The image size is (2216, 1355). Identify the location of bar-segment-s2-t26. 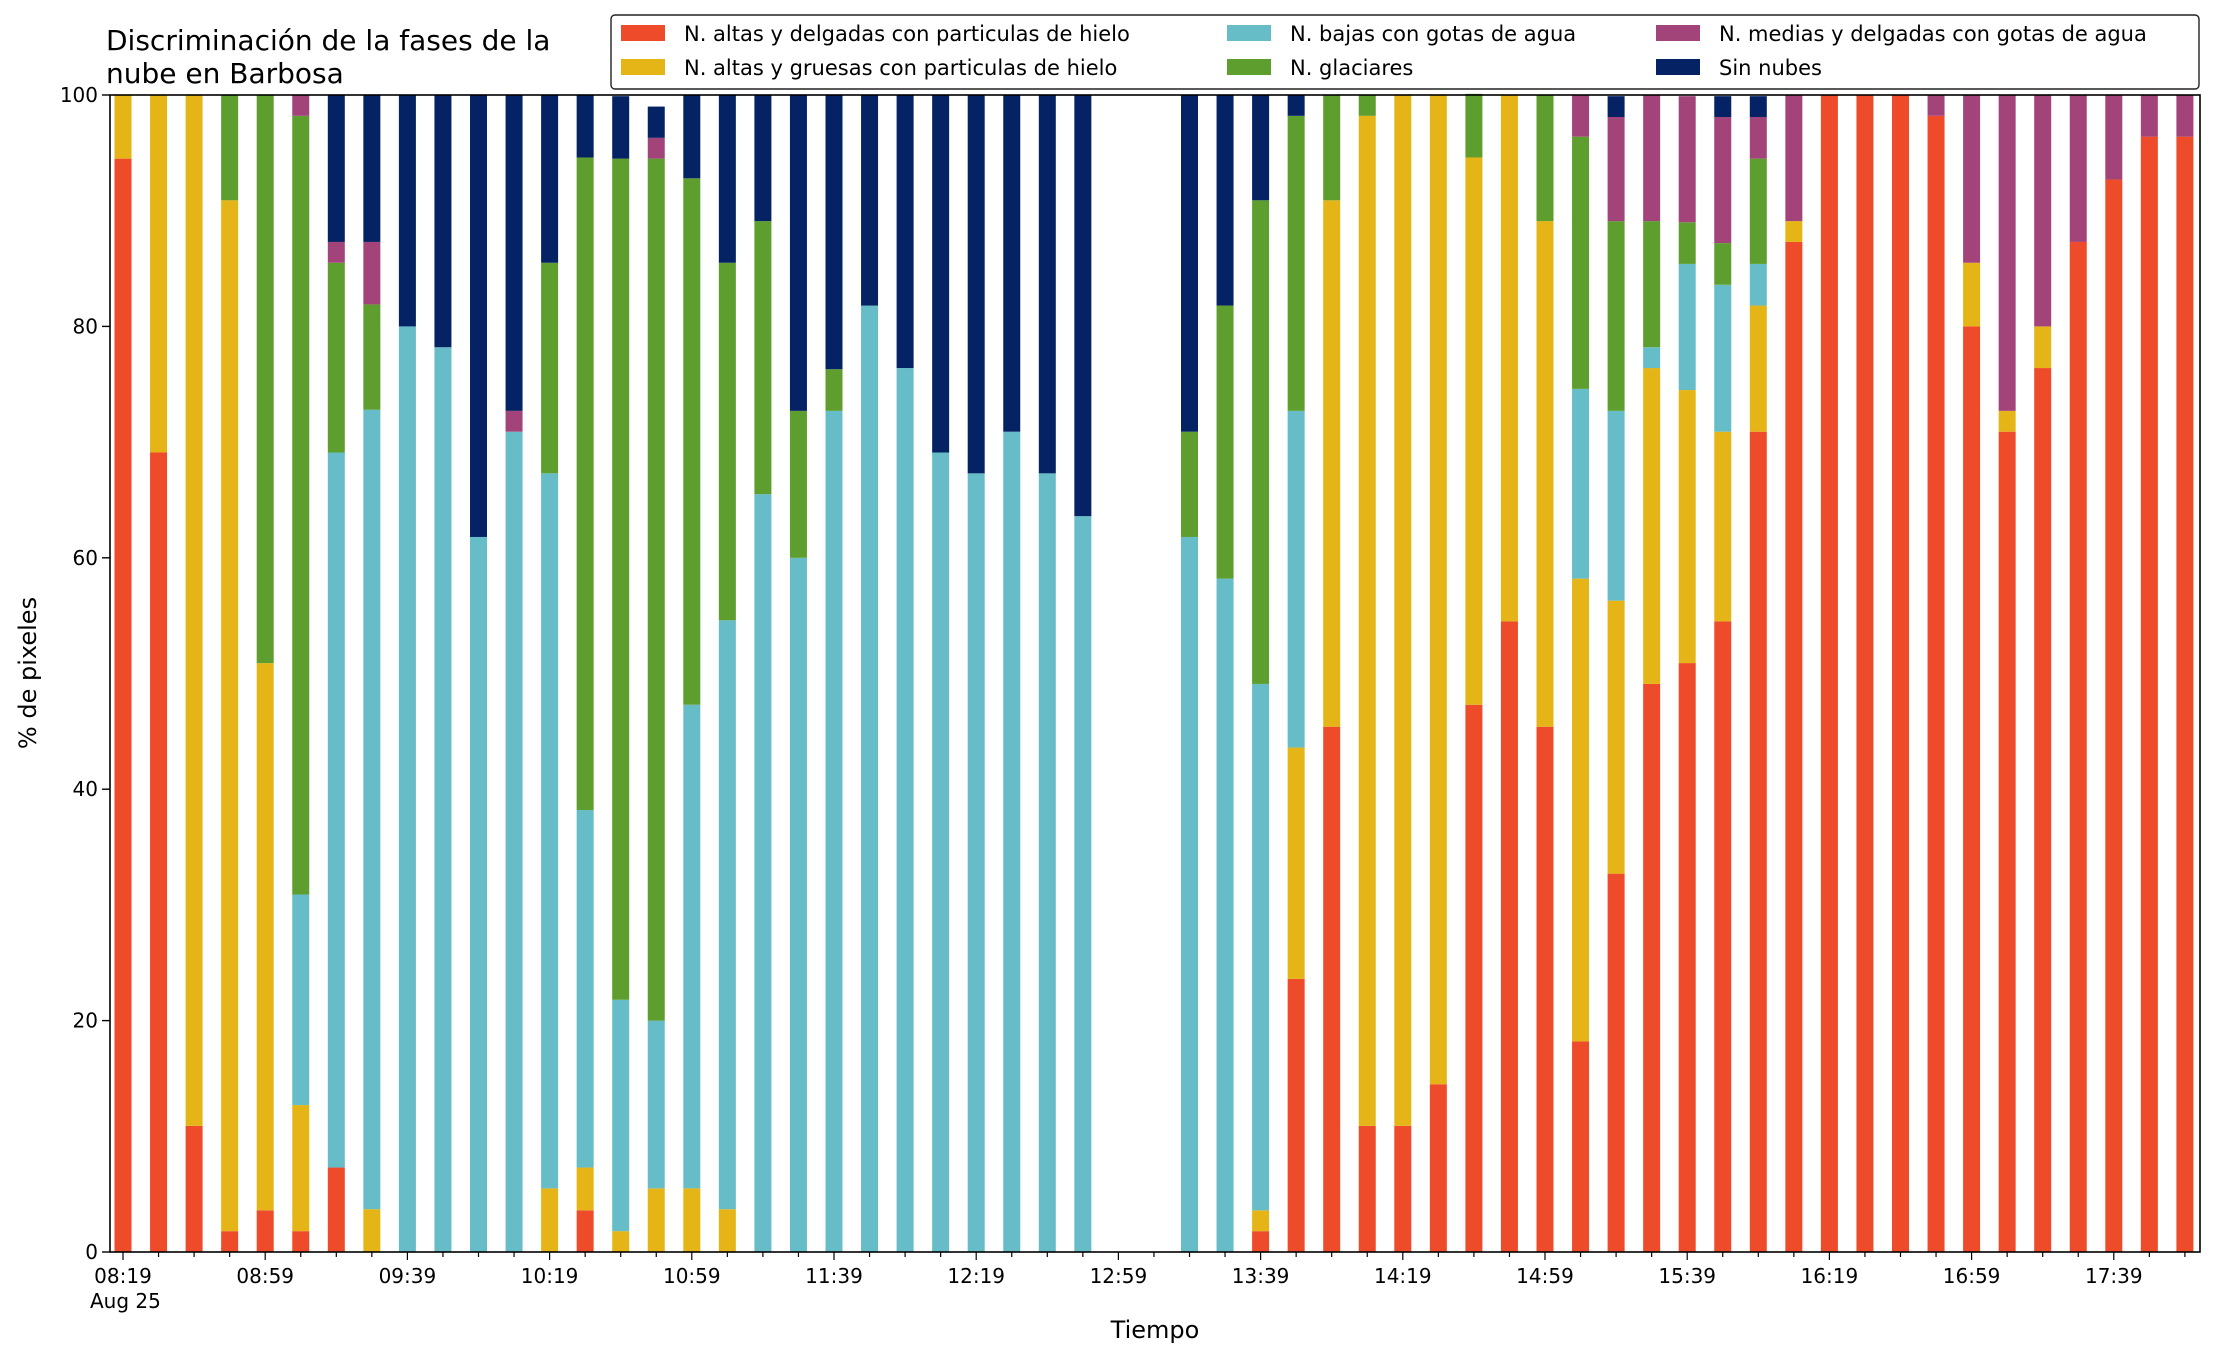
(1047, 863).